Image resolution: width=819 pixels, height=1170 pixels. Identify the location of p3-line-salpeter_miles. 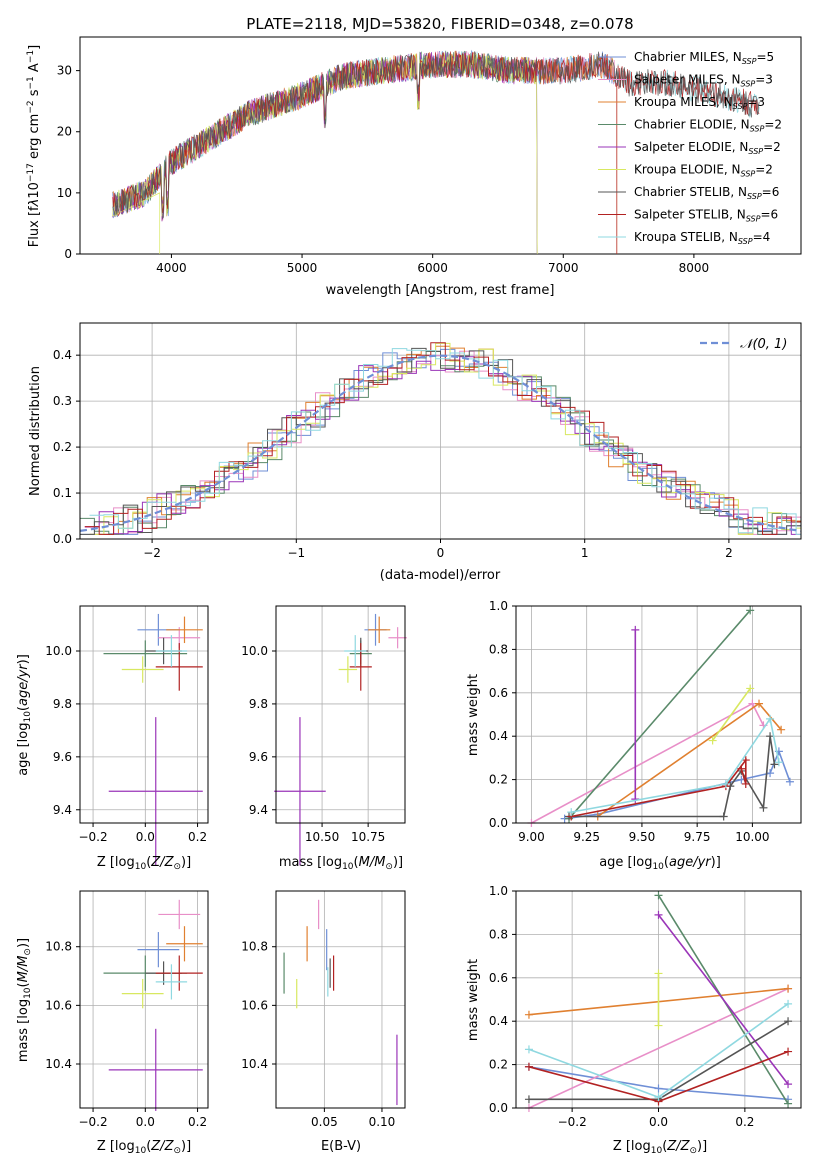
(648, 763).